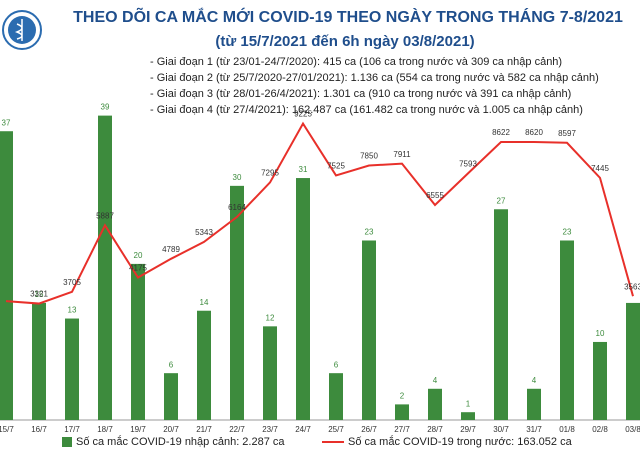 The height and width of the screenshot is (452, 640). What do you see at coordinates (180, 441) in the screenshot?
I see `legend-label: Số ca mắc COVID-19 nhập cảnh: 2.287 ca` at bounding box center [180, 441].